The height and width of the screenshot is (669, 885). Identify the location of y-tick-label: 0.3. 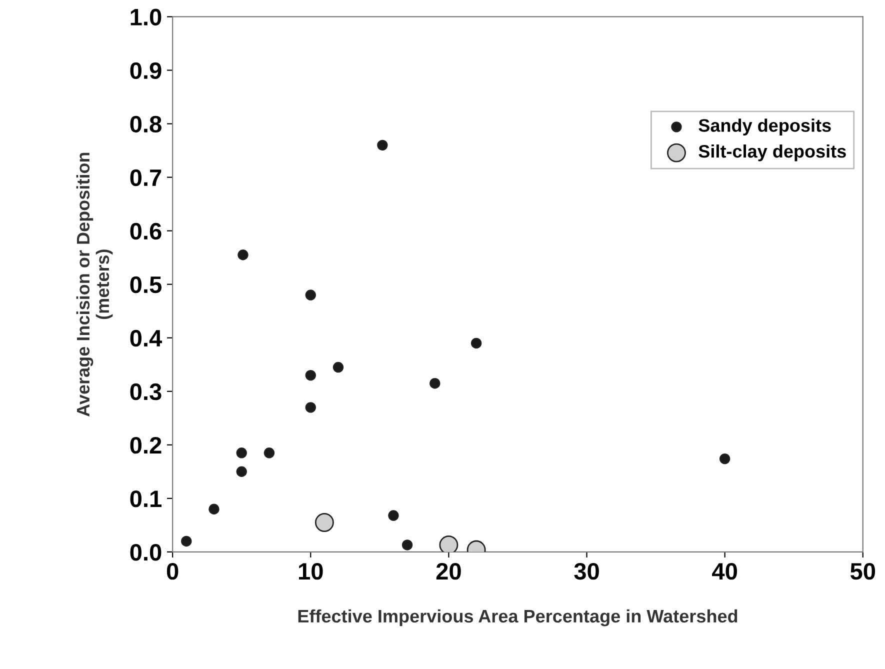
(146, 391).